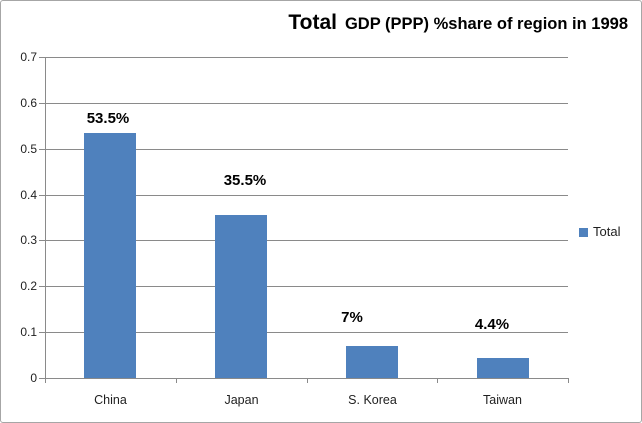 This screenshot has width=642, height=423. What do you see at coordinates (503, 368) in the screenshot?
I see `bar-taiwan` at bounding box center [503, 368].